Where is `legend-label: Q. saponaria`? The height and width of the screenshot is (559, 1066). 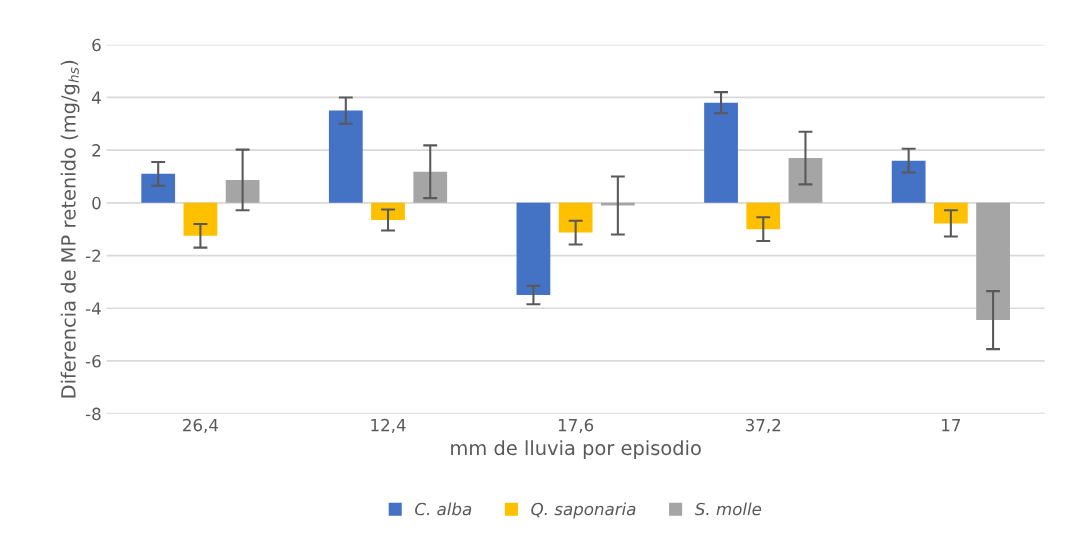 legend-label: Q. saponaria is located at coordinates (583, 510).